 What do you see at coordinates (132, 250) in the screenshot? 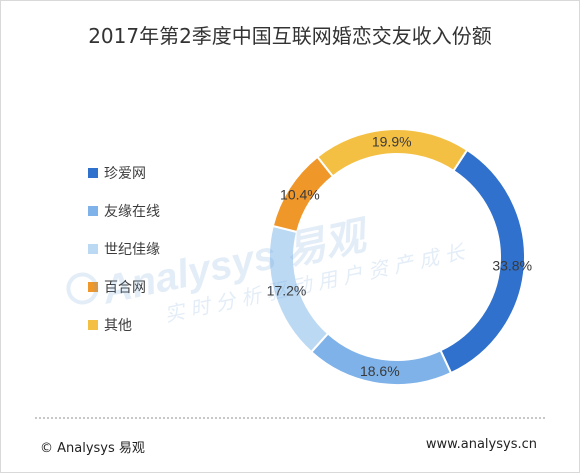
I see `legend-label: 世纪佳缘` at bounding box center [132, 250].